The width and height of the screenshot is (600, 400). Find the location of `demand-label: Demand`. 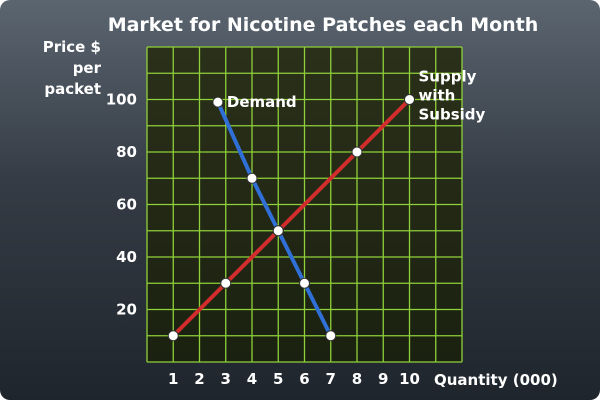

demand-label: Demand is located at coordinates (262, 102).